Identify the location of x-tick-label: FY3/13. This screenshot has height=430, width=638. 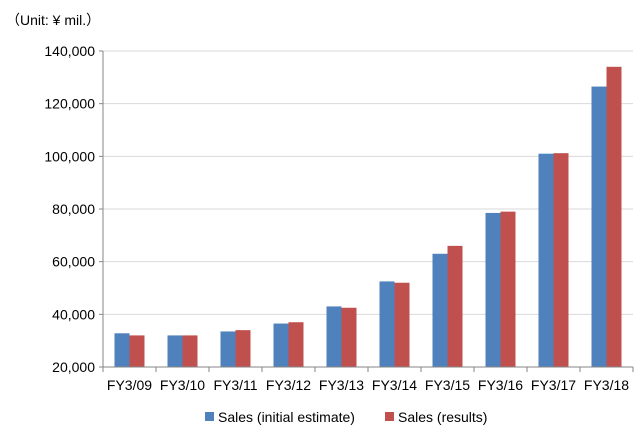
(341, 385).